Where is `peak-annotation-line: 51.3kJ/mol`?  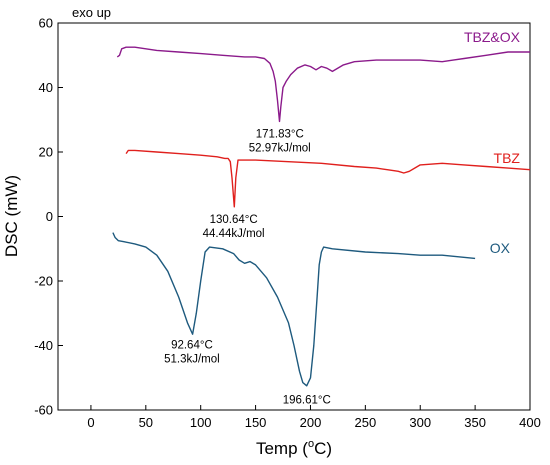 peak-annotation-line: 51.3kJ/mol is located at coordinates (192, 360).